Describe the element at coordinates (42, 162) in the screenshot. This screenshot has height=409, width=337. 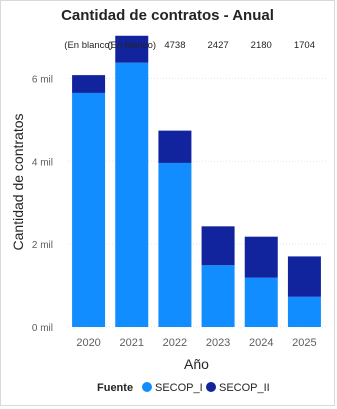
I see `y-tick-label: 4 mil` at that location.